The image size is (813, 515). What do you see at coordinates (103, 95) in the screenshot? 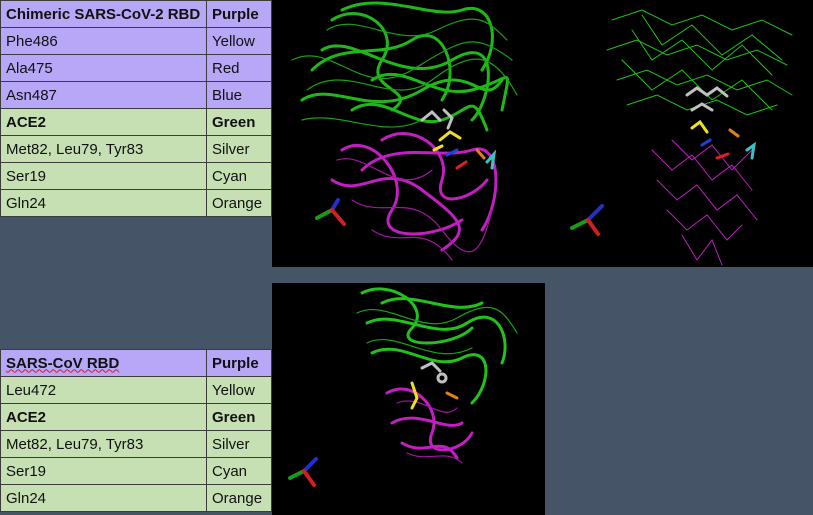
I see `table-cell: Asn487` at bounding box center [103, 95].